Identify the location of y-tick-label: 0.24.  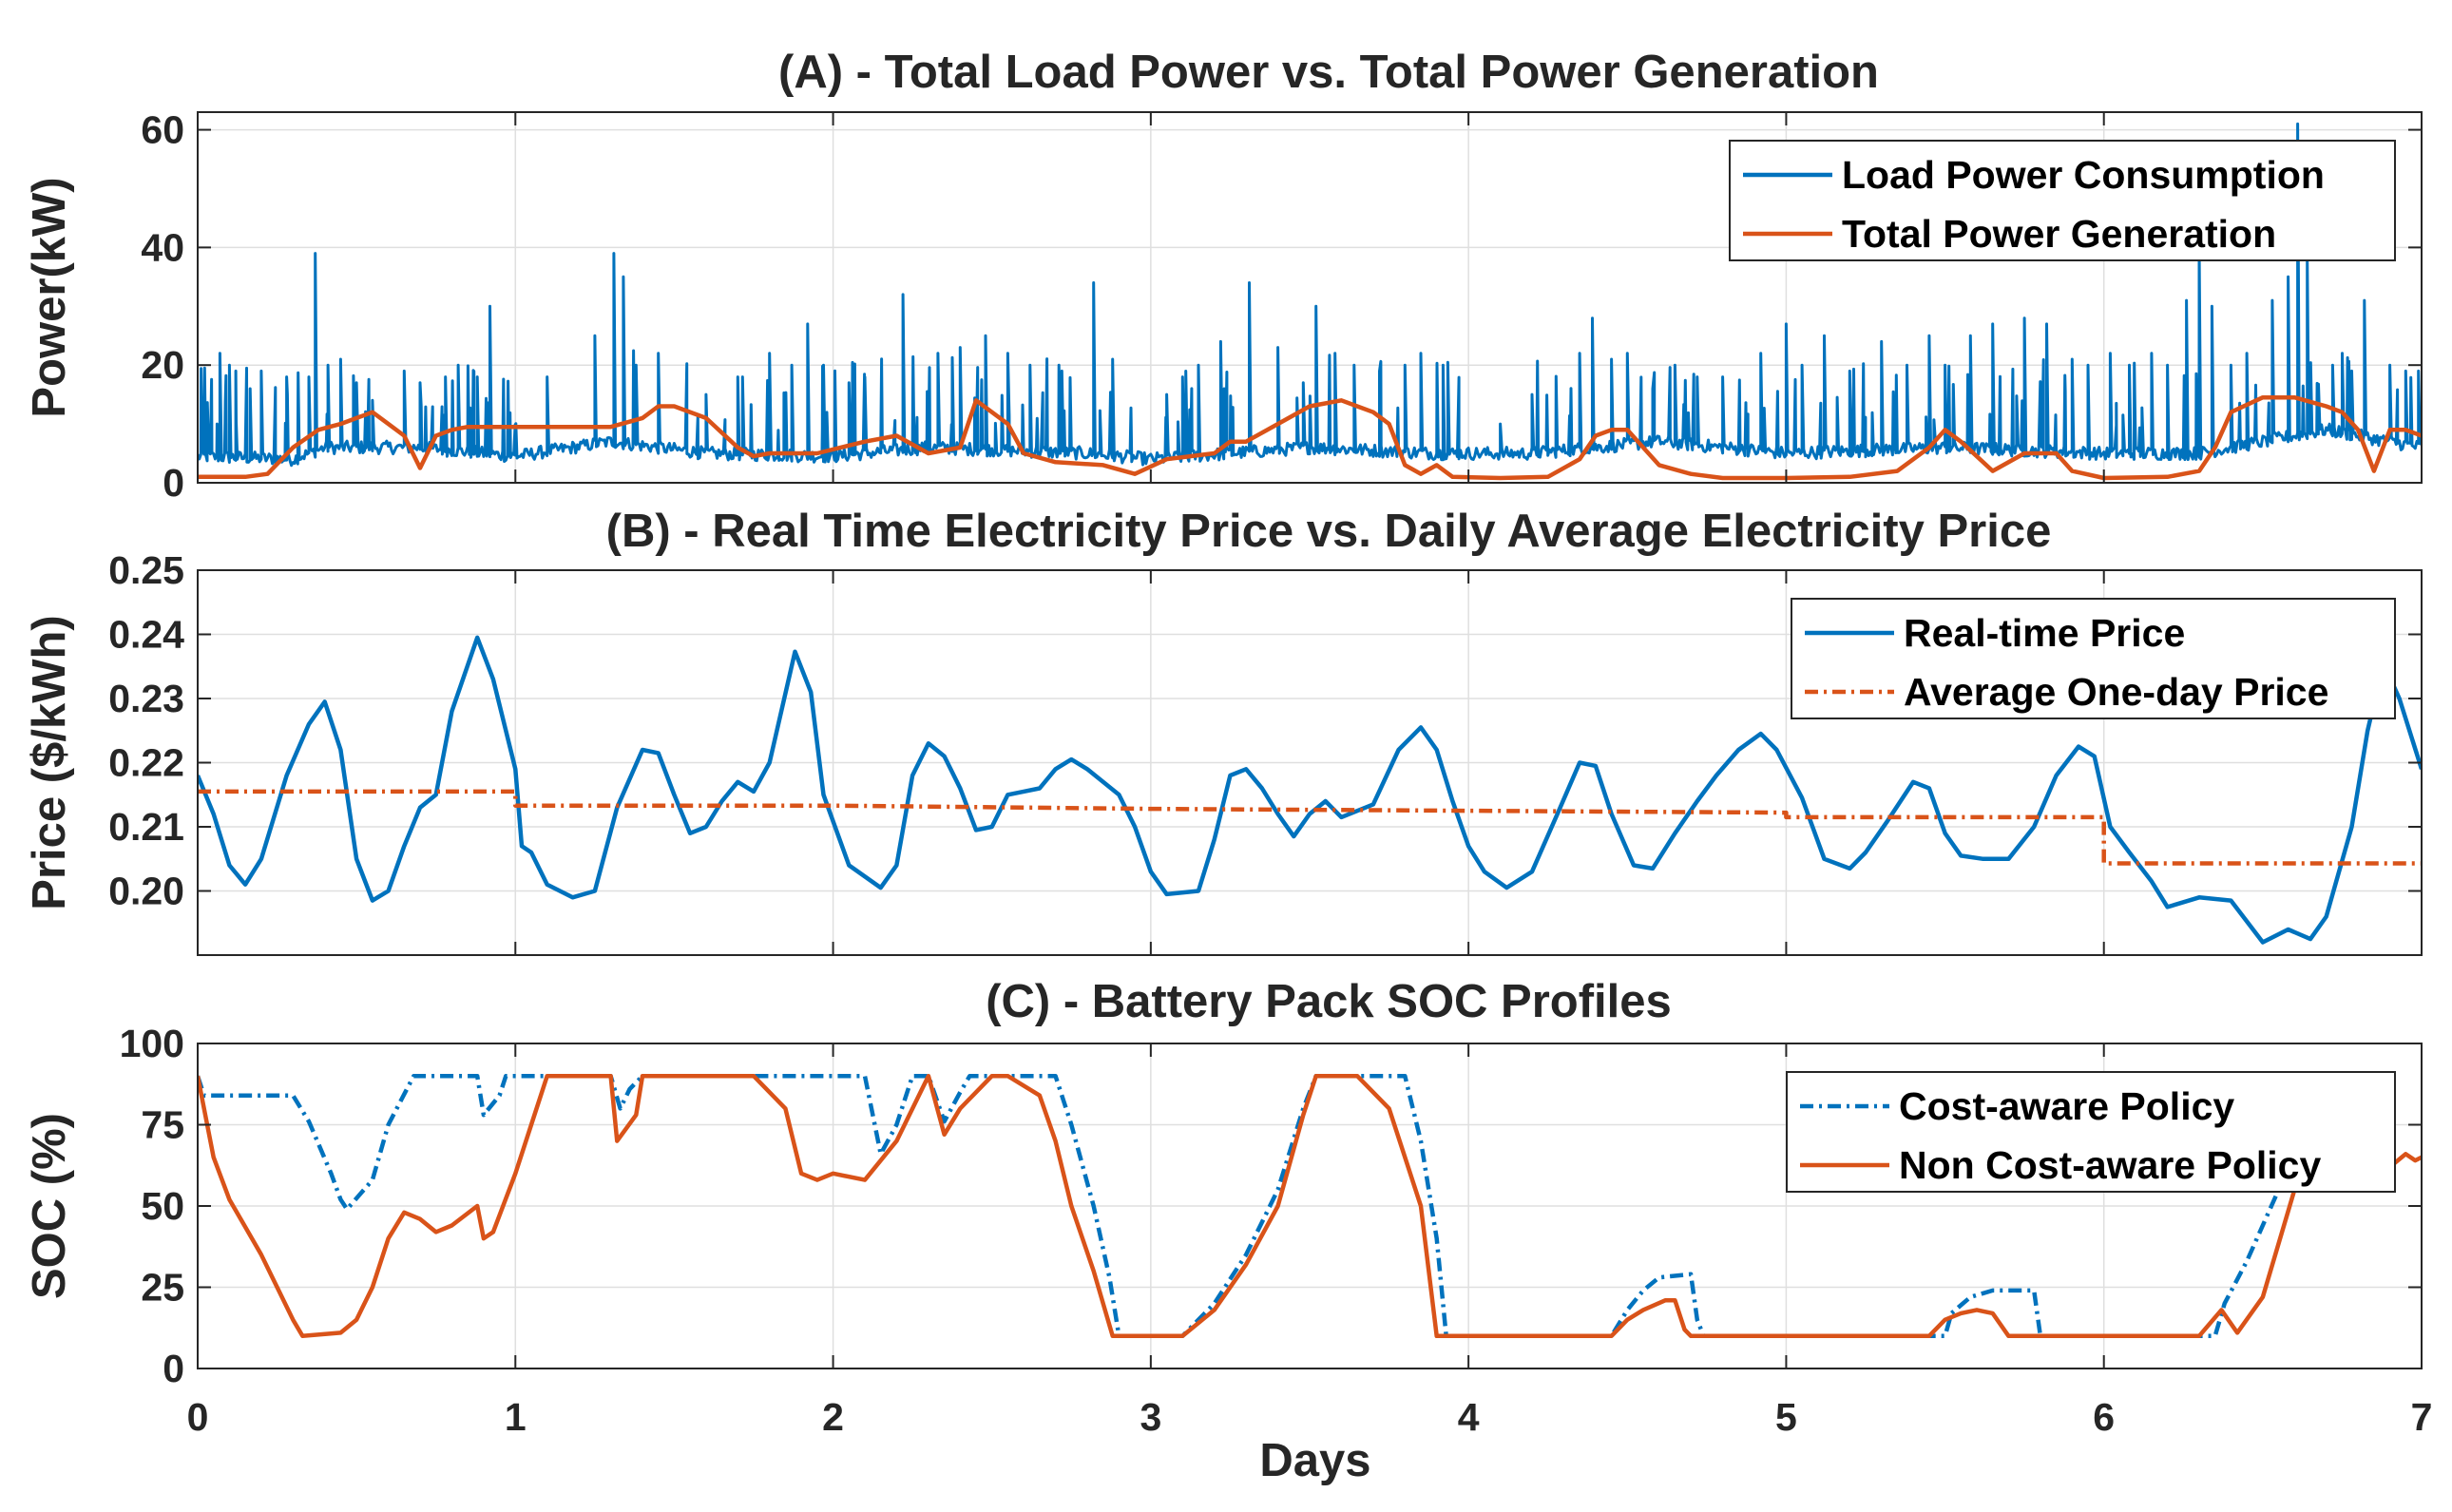
(146, 635).